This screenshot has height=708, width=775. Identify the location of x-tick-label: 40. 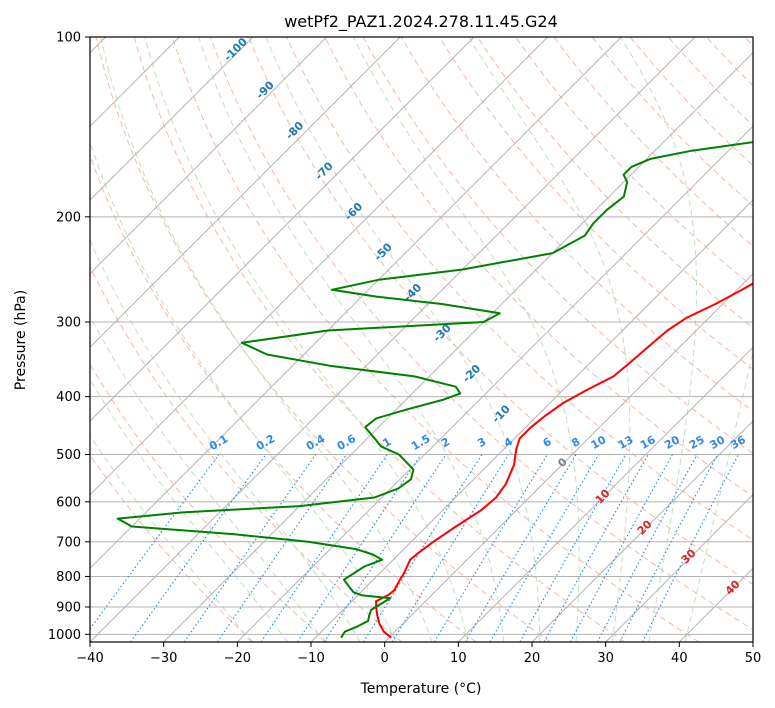
(679, 658).